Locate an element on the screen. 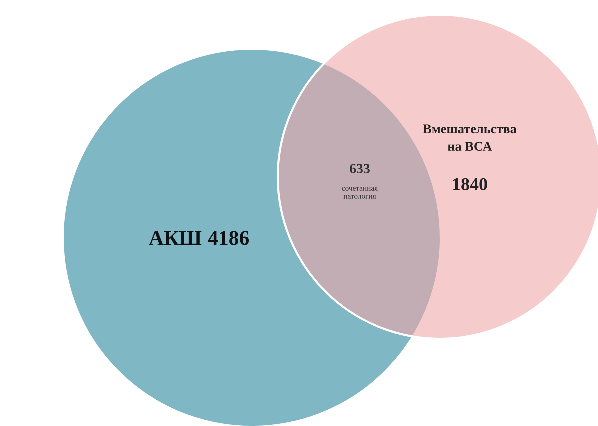 The width and height of the screenshot is (598, 426). data-label: 633 is located at coordinates (360, 169).